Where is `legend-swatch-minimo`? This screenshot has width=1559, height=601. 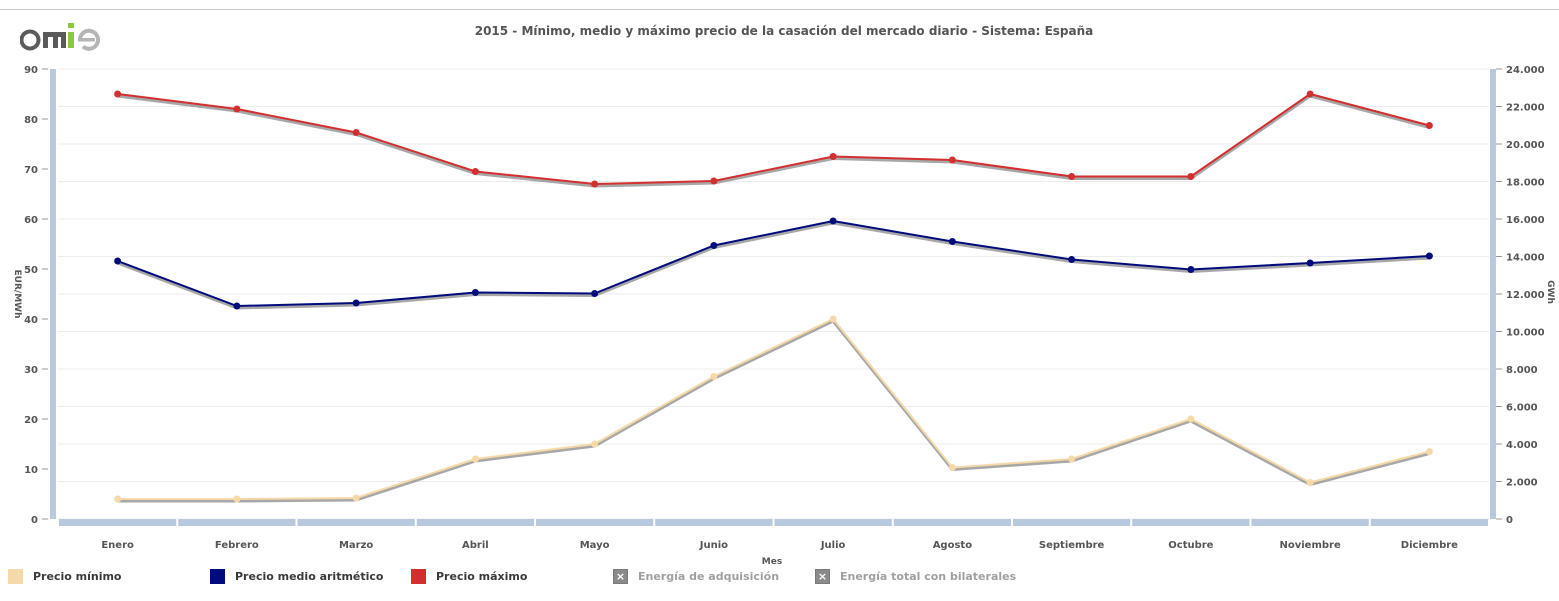 legend-swatch-minimo is located at coordinates (15, 576).